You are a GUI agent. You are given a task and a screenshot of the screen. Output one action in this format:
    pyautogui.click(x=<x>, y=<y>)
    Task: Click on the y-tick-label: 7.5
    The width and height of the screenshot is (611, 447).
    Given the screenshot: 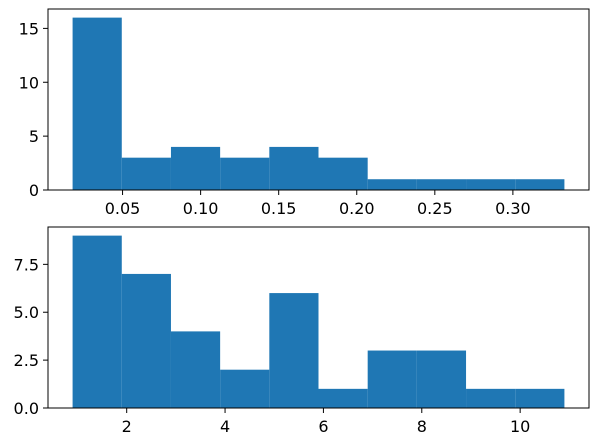 What is the action you would take?
    pyautogui.click(x=26, y=264)
    